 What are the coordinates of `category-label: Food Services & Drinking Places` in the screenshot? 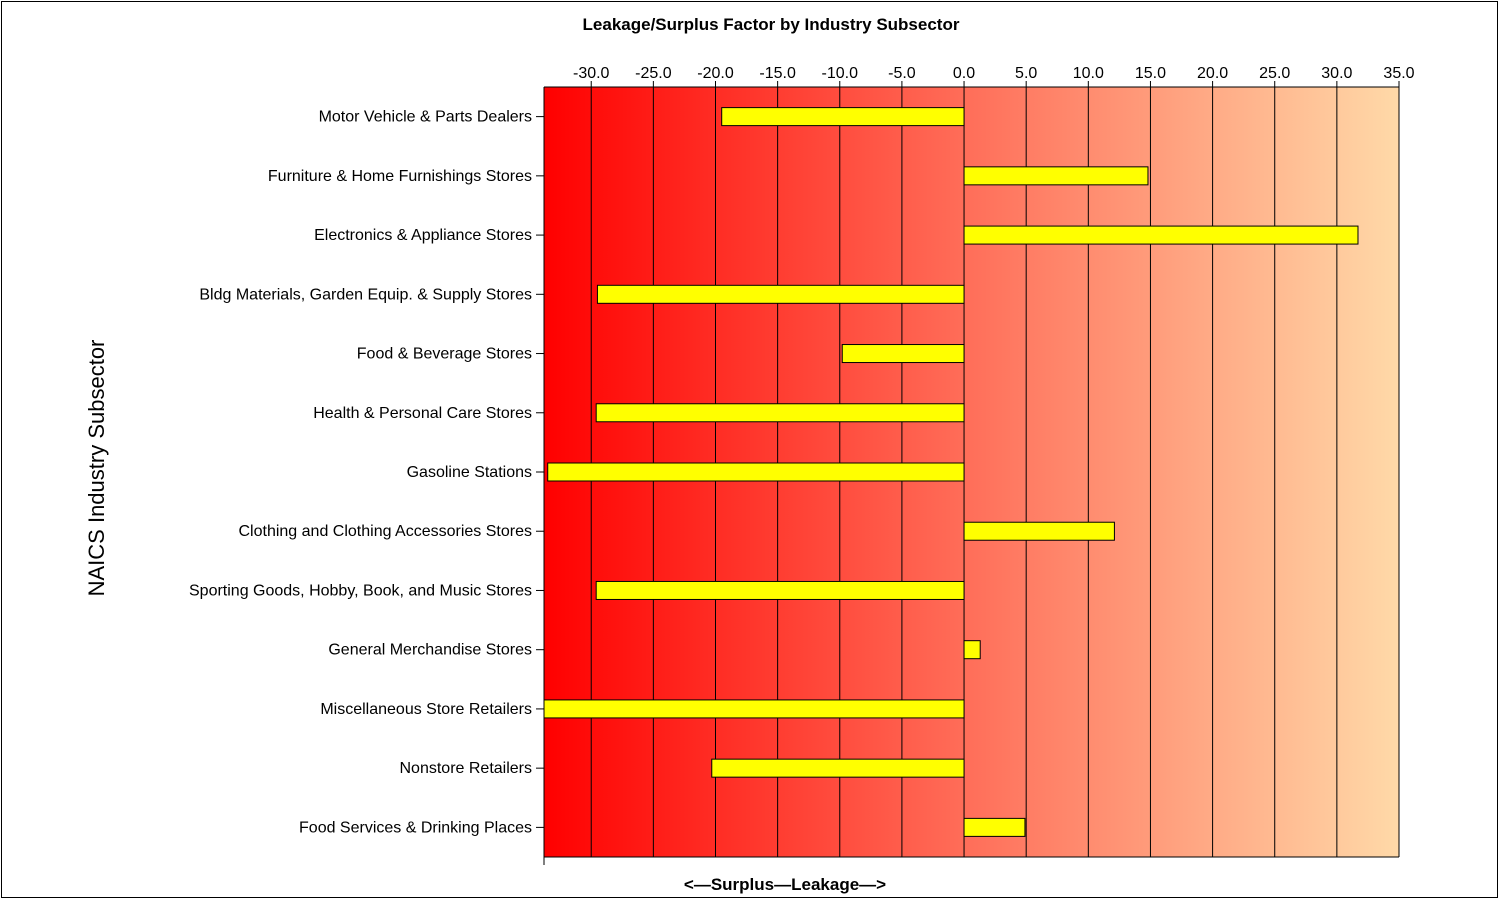 It's located at (415, 827).